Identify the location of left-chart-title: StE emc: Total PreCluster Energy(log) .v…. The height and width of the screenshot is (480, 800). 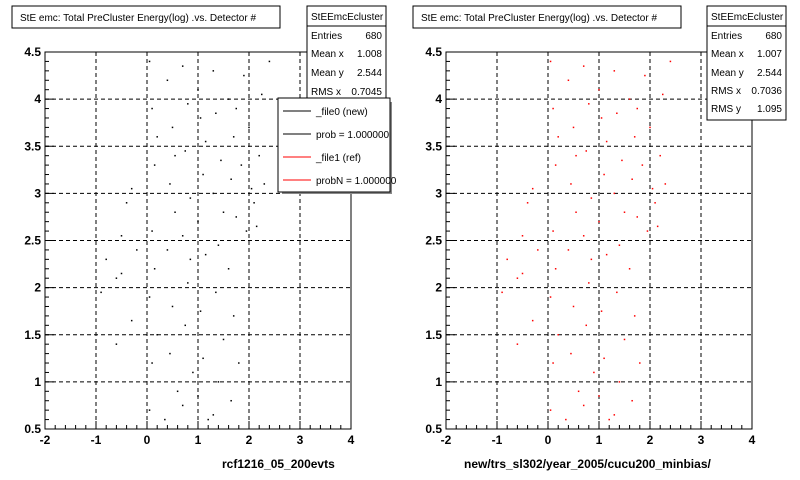
(138, 18).